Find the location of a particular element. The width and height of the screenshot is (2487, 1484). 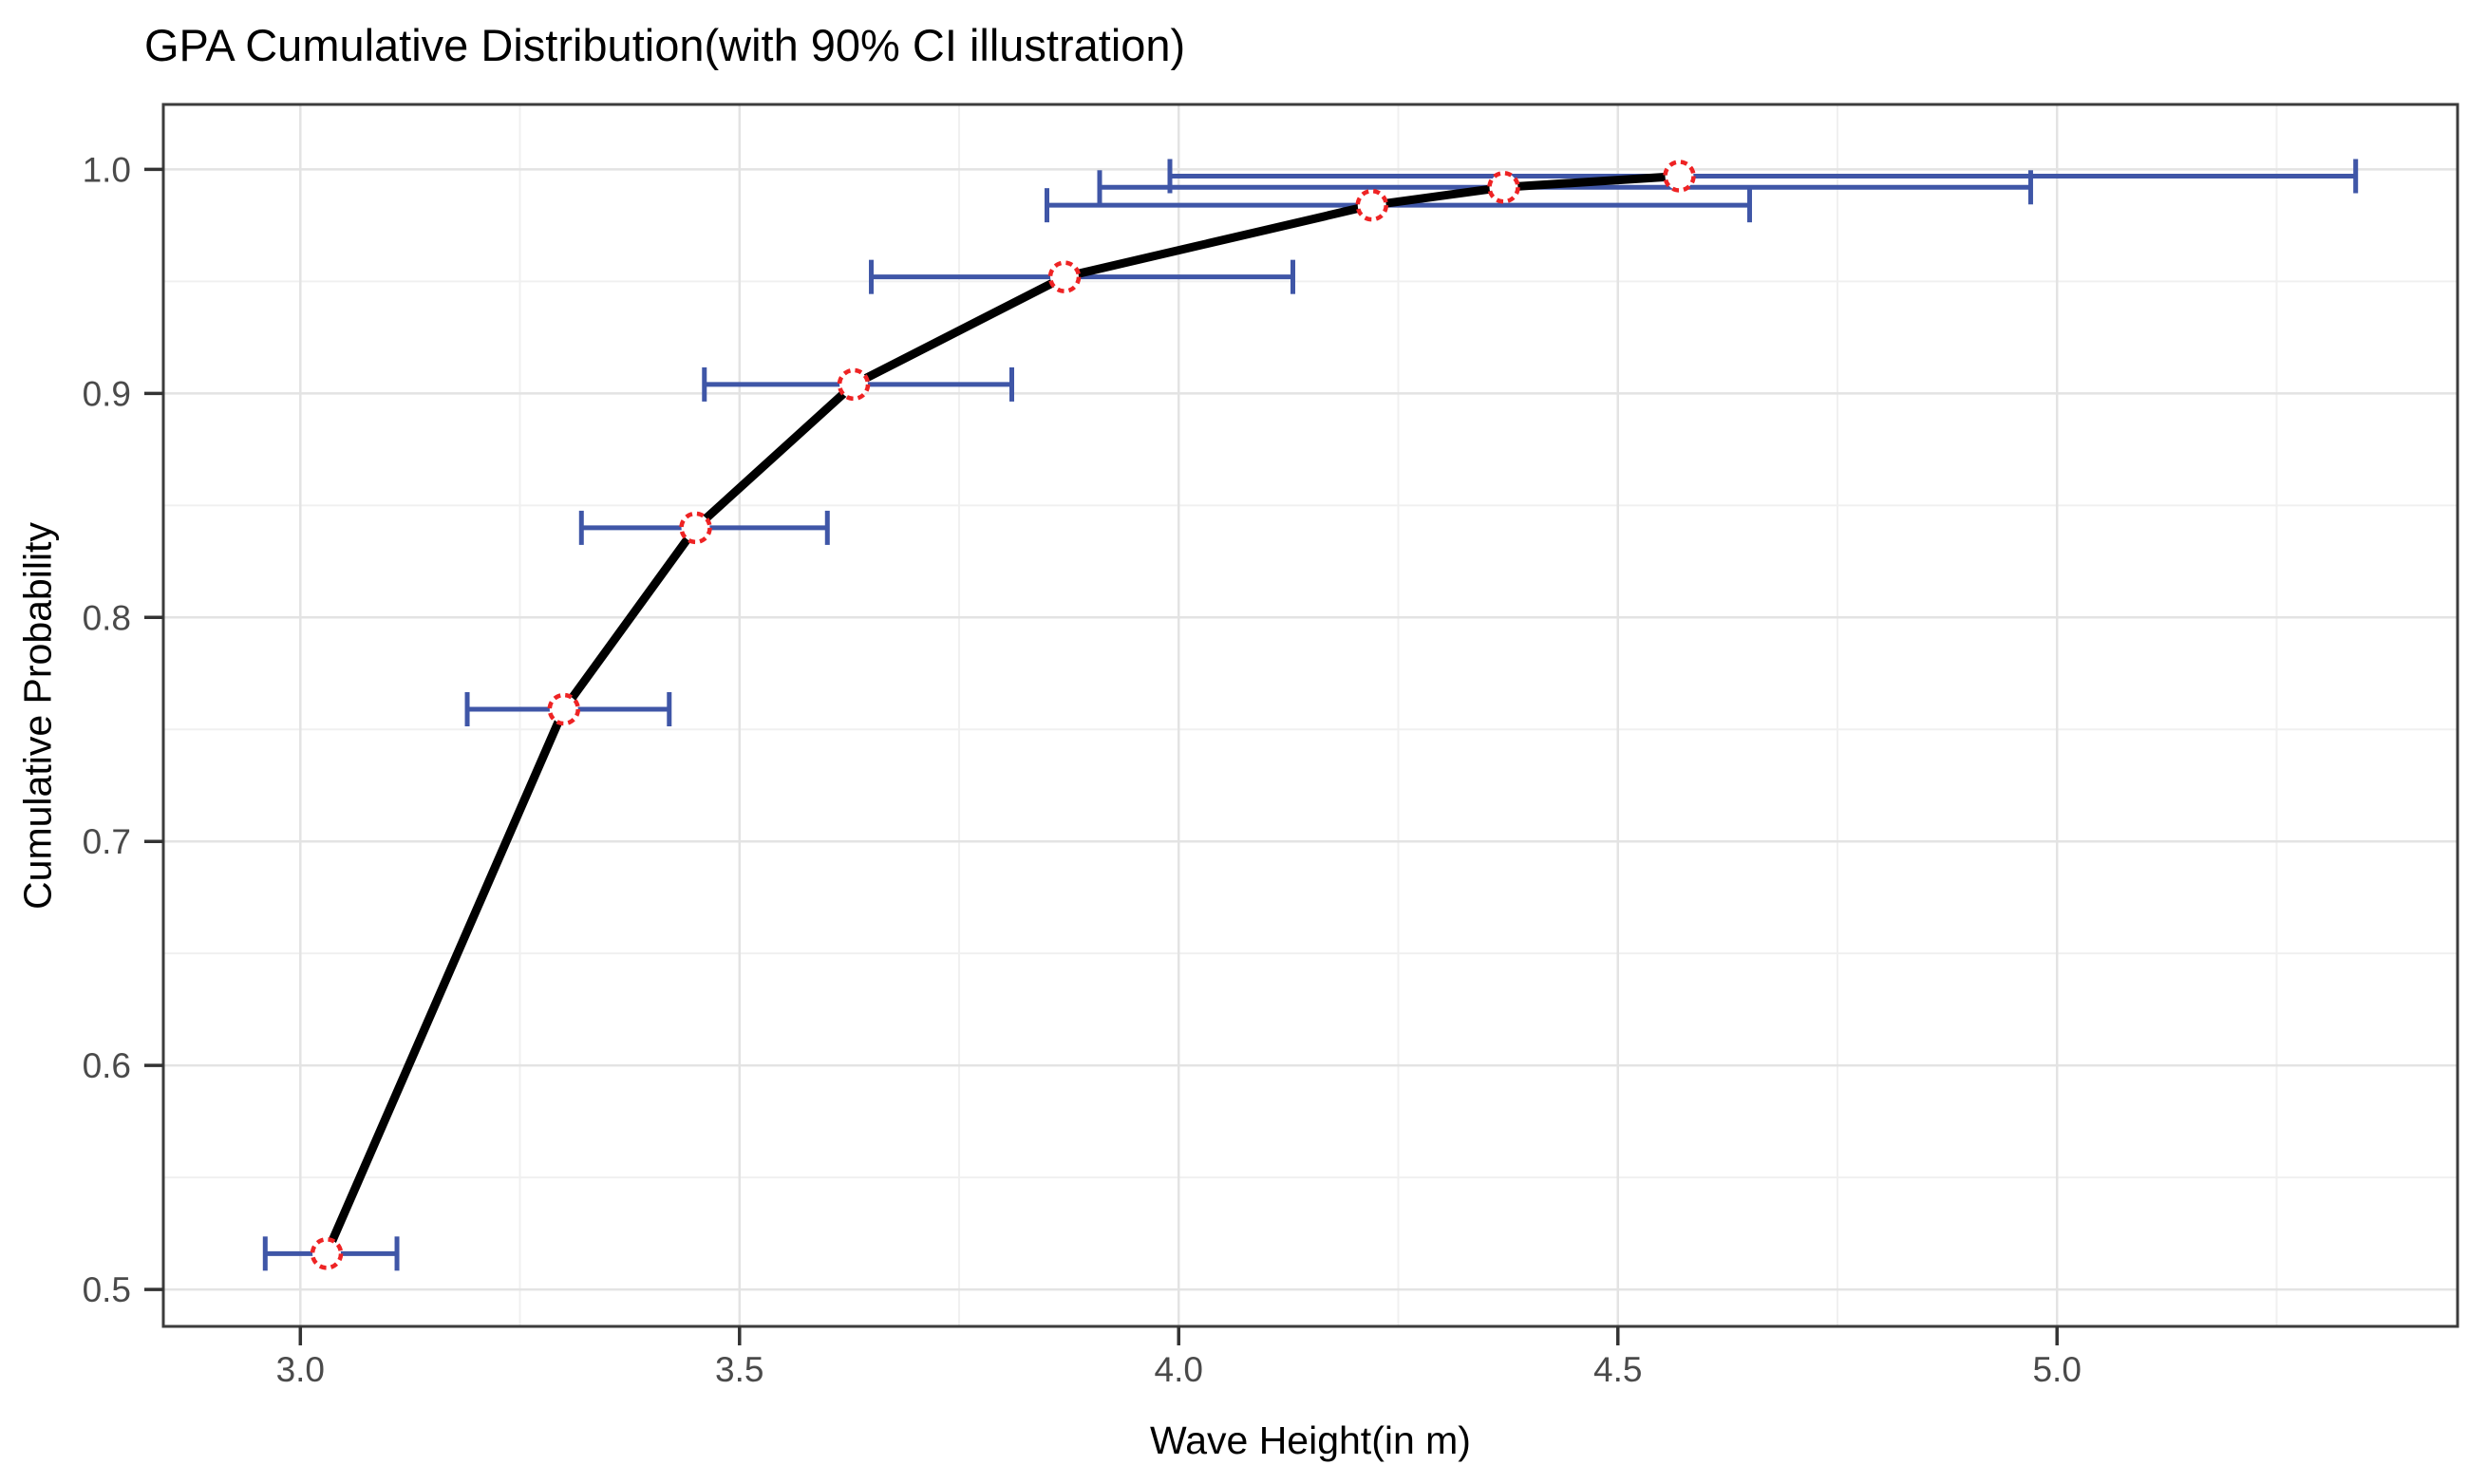

x-tick-label: 3.0 is located at coordinates (300, 1369).